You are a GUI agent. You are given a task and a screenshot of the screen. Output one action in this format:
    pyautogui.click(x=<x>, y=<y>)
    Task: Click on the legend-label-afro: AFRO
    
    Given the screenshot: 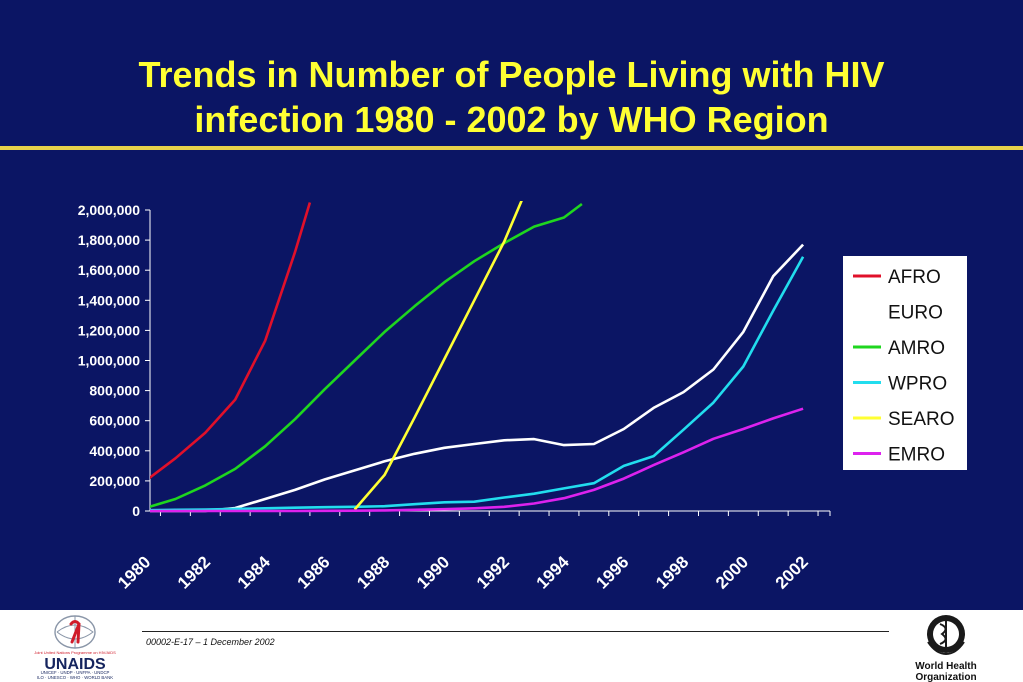 What is the action you would take?
    pyautogui.click(x=914, y=277)
    